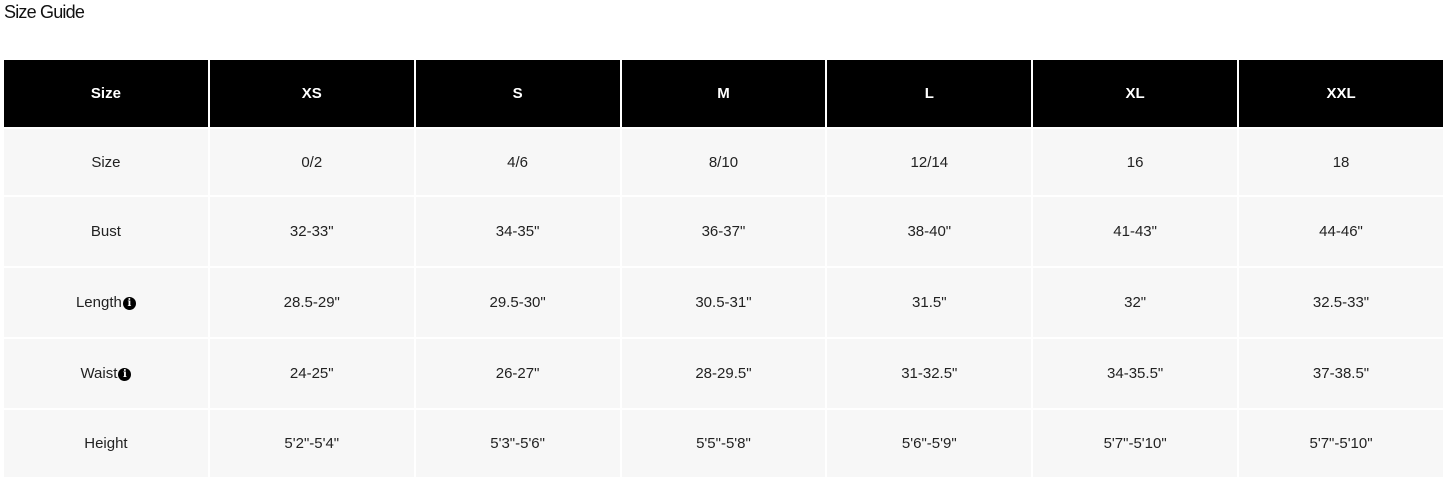  What do you see at coordinates (929, 162) in the screenshot?
I see `table-cell: 12/14` at bounding box center [929, 162].